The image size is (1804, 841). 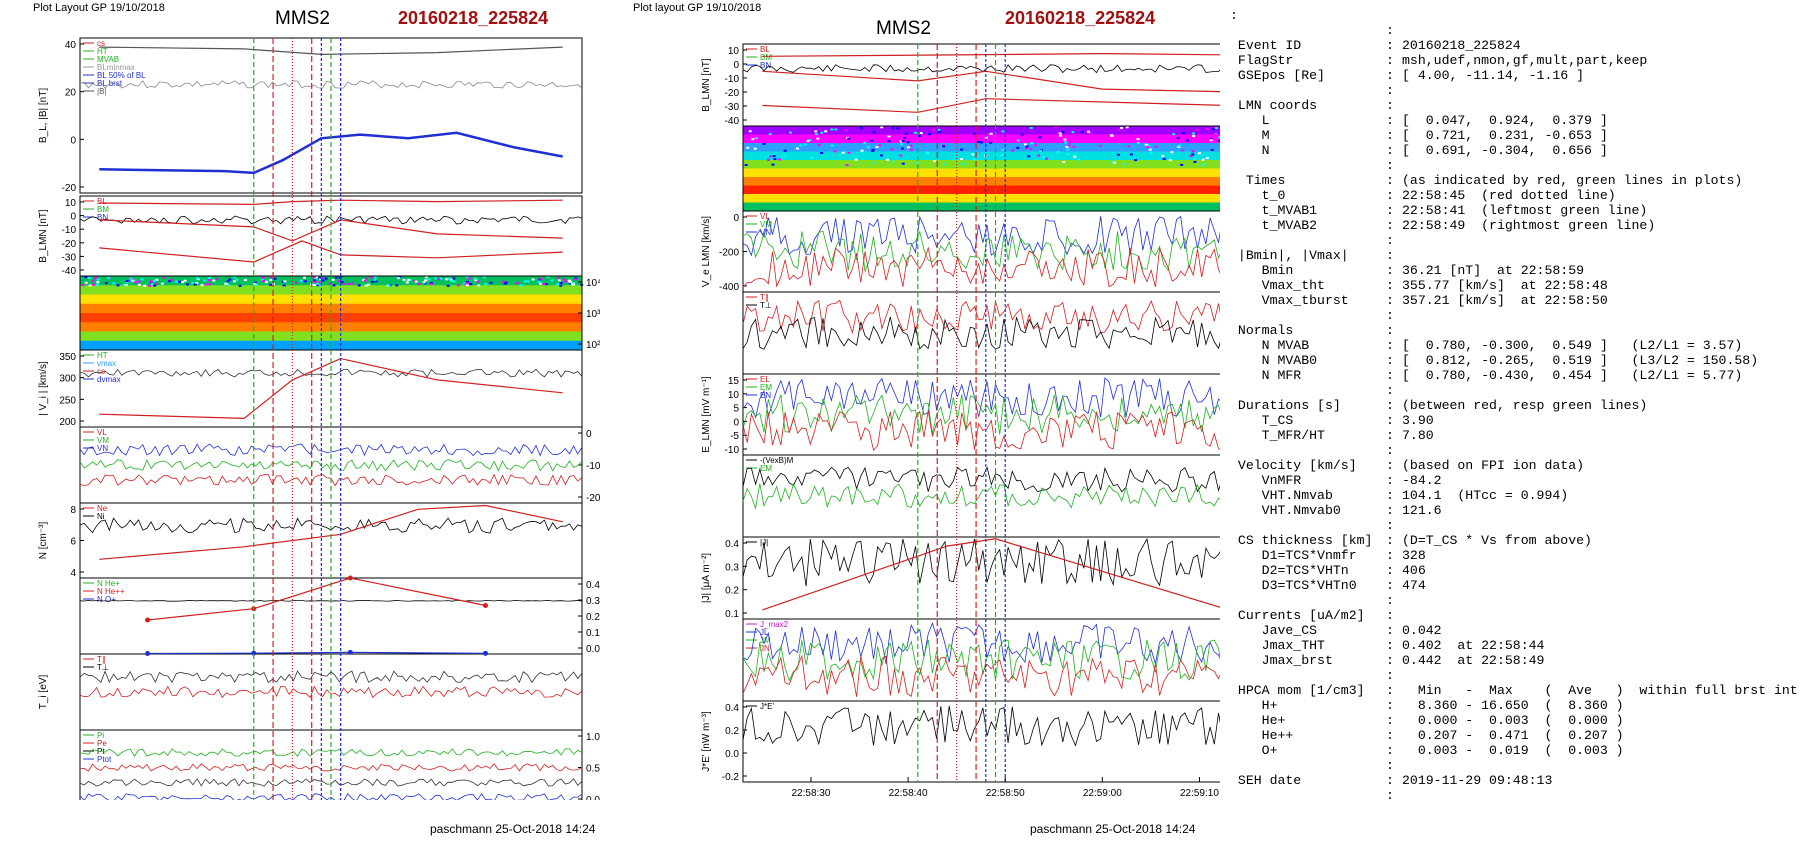 What do you see at coordinates (1308, 30) in the screenshot?
I see `summary-label` at bounding box center [1308, 30].